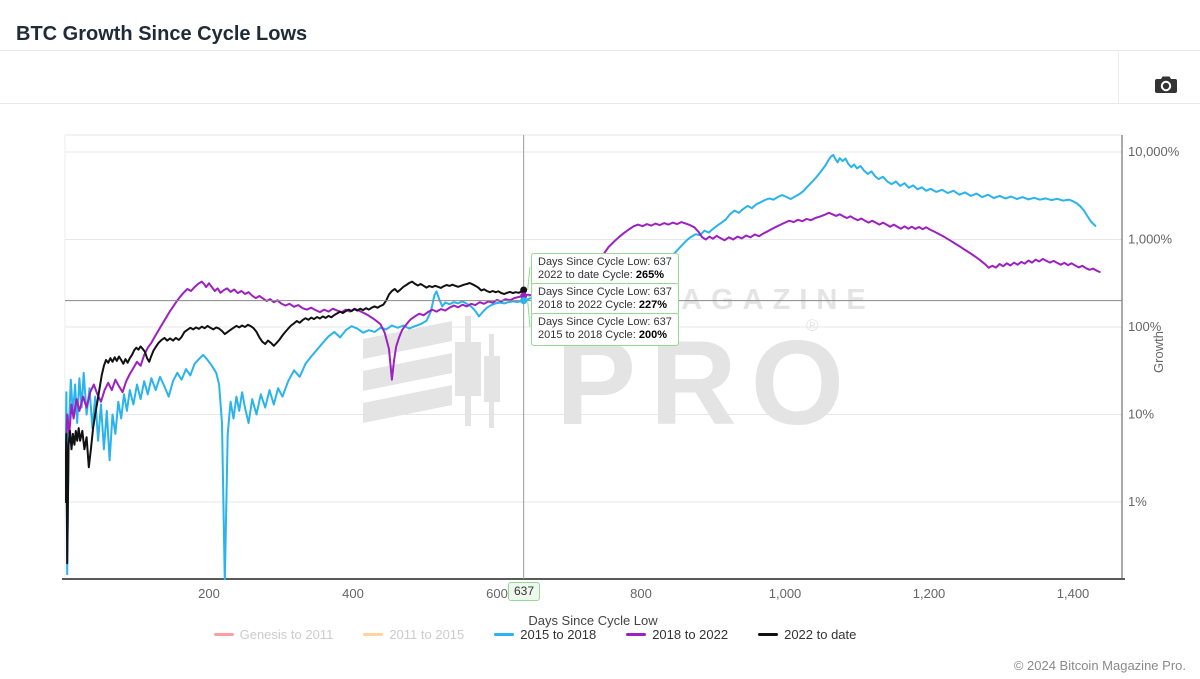 The height and width of the screenshot is (679, 1200). Describe the element at coordinates (641, 593) in the screenshot. I see `x-tick-label: 800` at that location.